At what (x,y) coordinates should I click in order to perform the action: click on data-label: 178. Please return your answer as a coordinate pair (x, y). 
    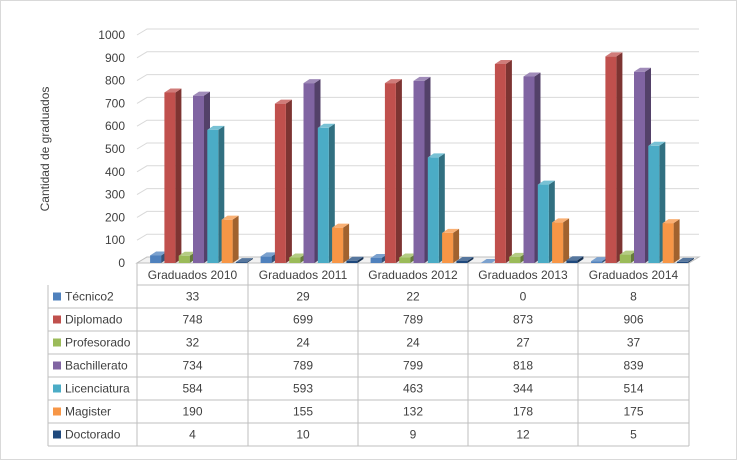
    Looking at the image, I should click on (523, 412).